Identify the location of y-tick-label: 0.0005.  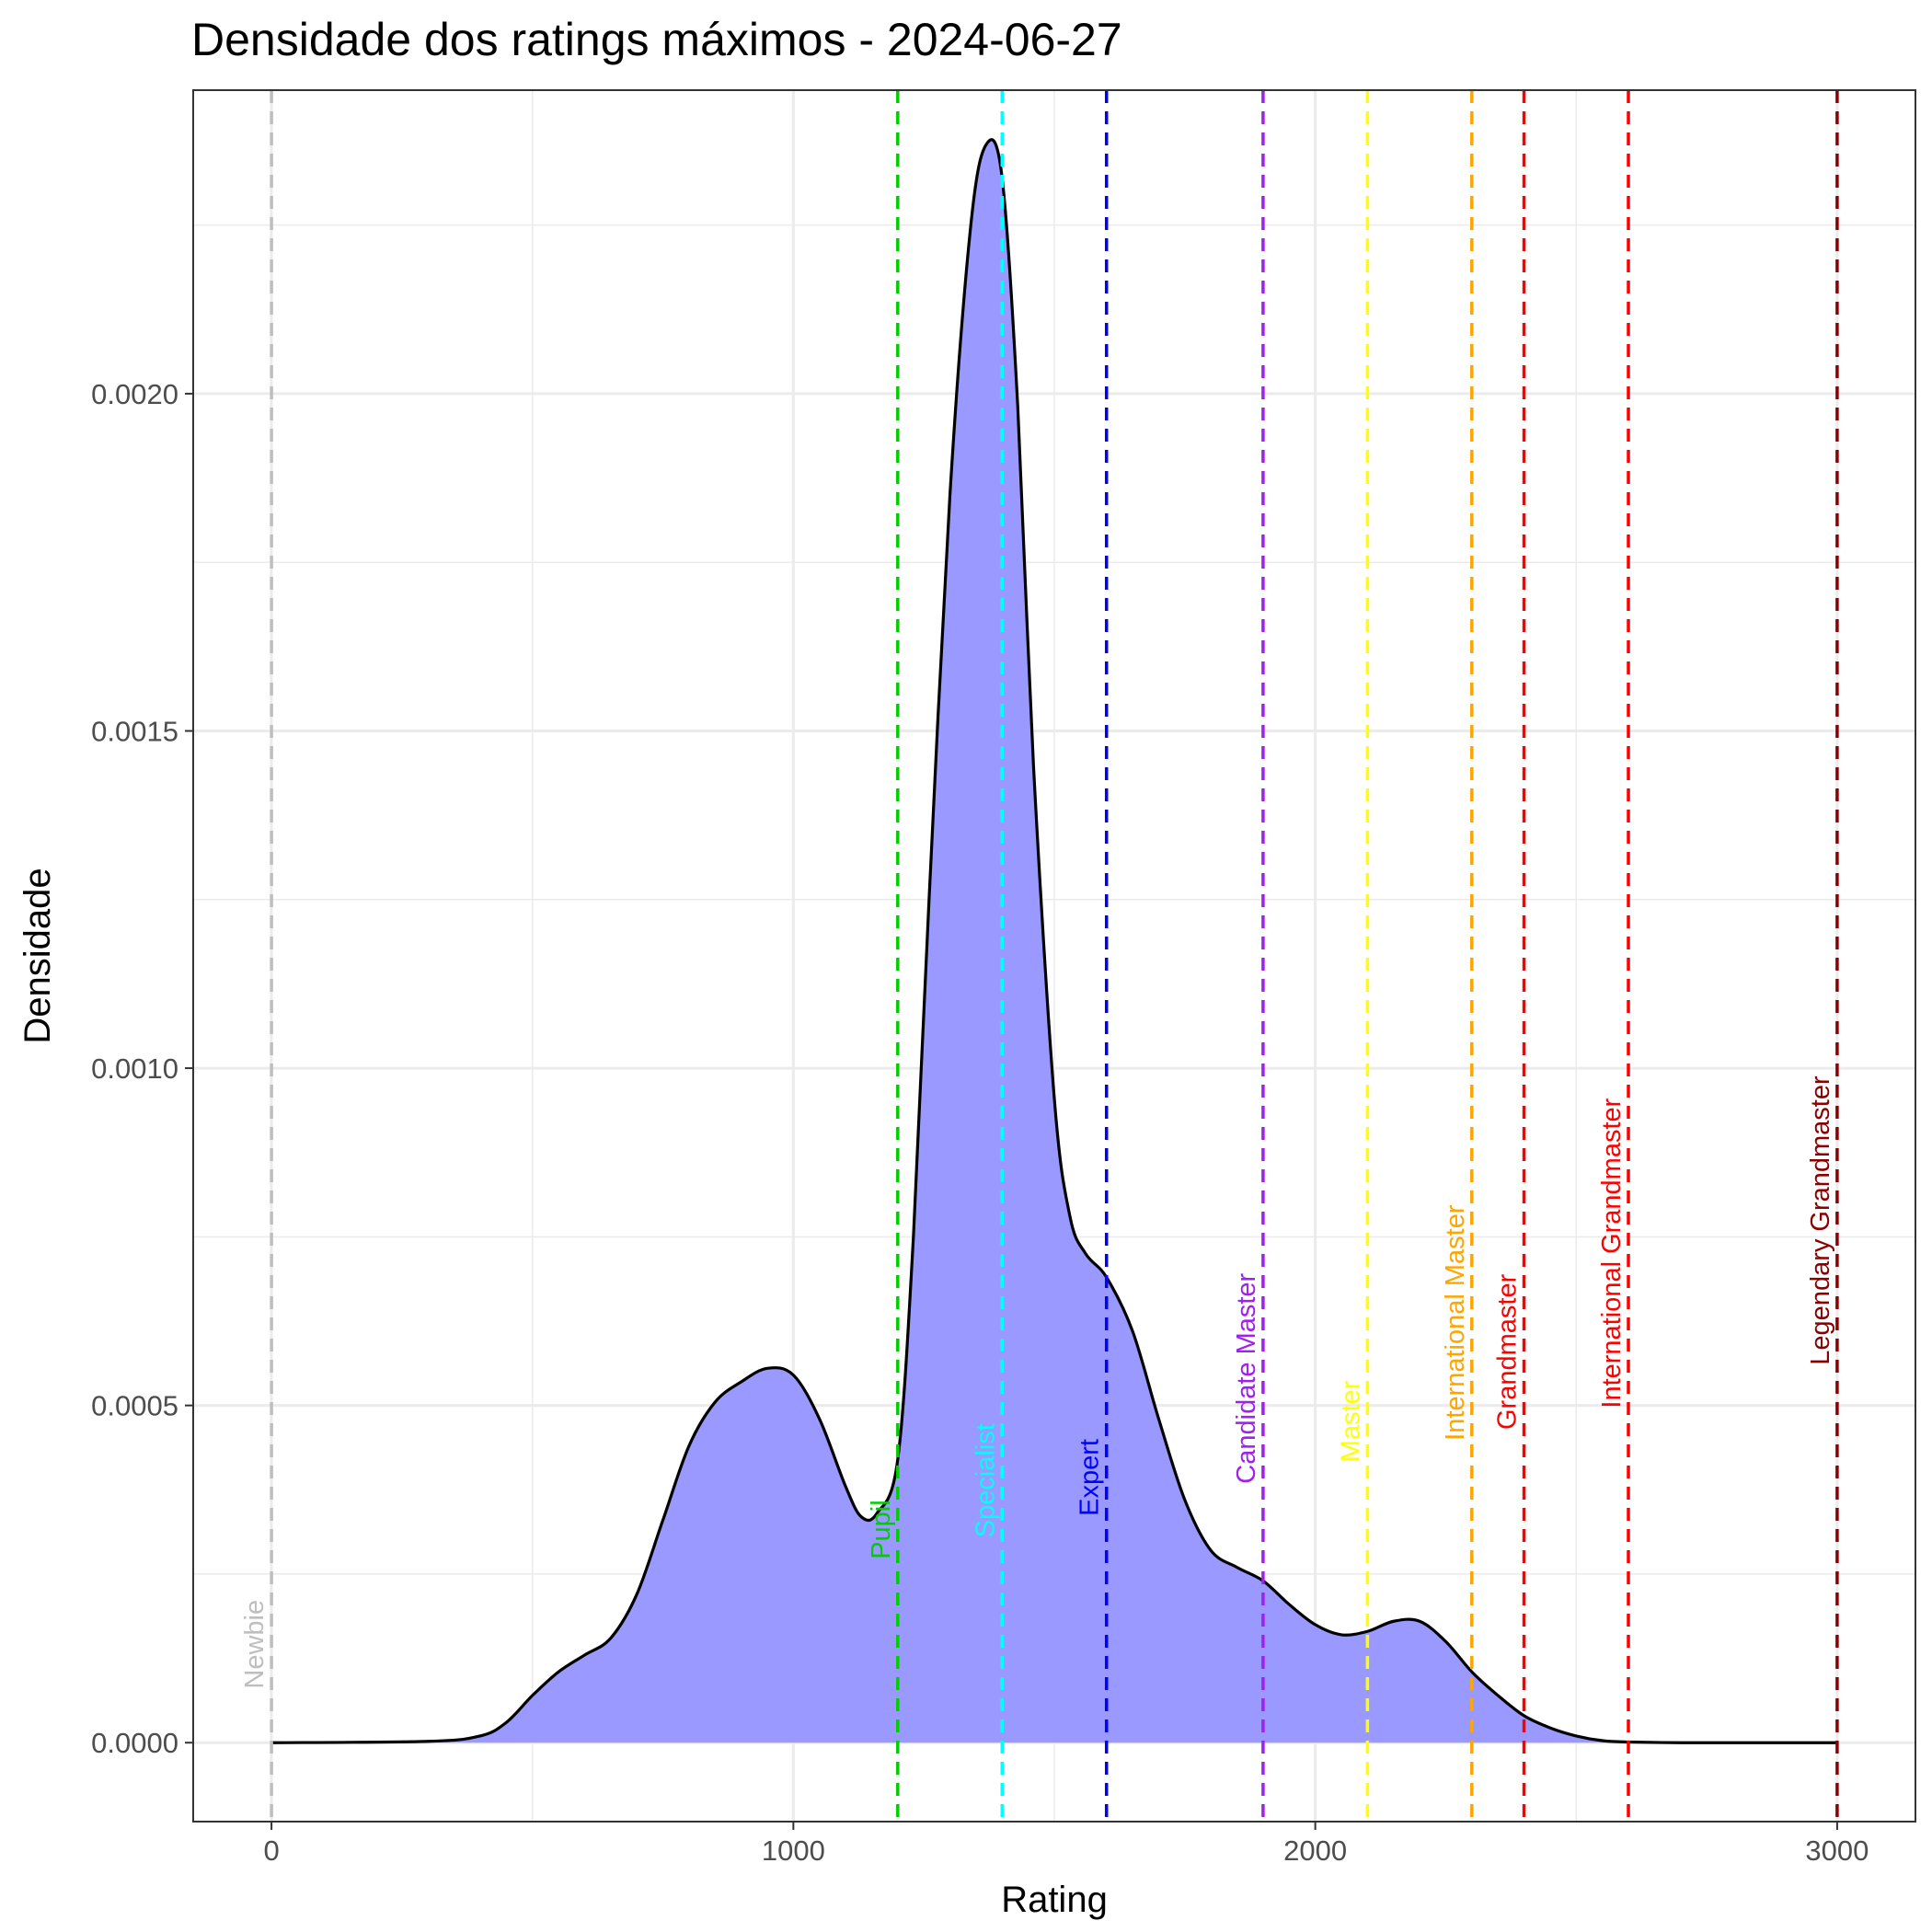
(134, 1406).